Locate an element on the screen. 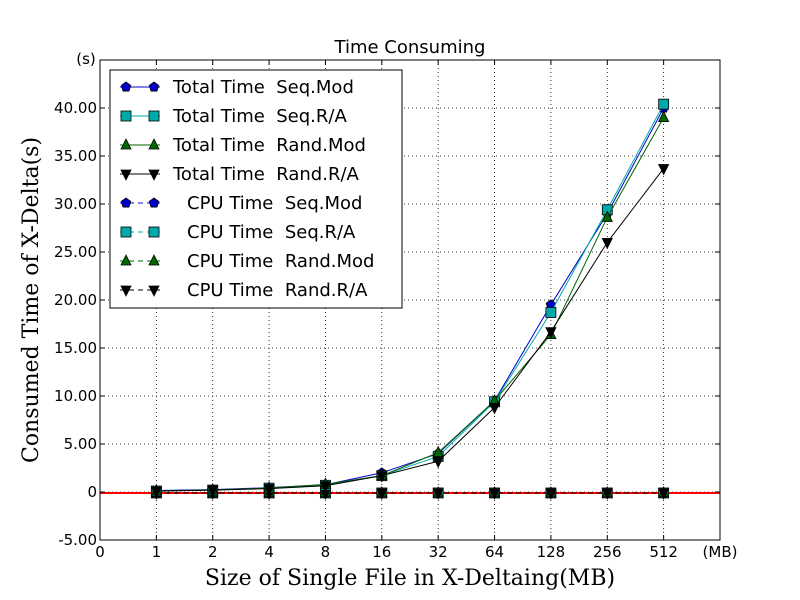 The height and width of the screenshot is (600, 800). legend-label: Total Time Seq.R/A is located at coordinates (259, 116).